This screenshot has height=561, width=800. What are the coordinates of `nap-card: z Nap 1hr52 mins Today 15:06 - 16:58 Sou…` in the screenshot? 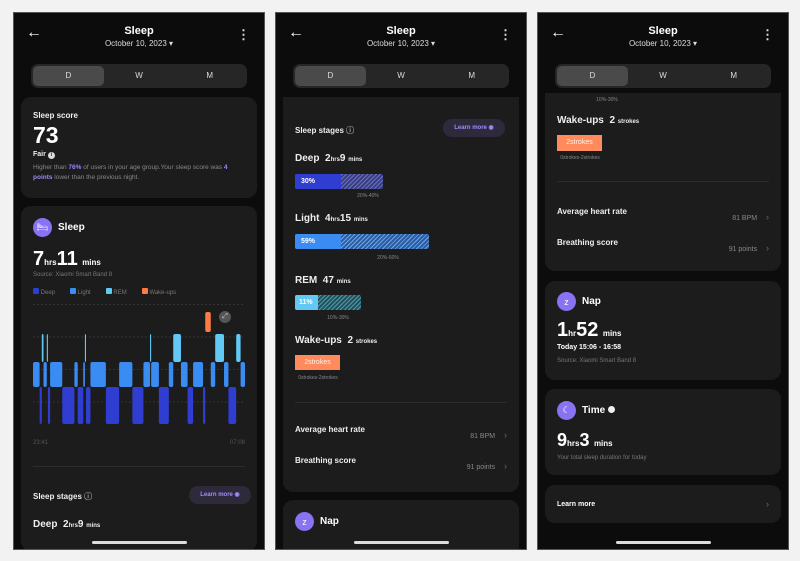 It's located at (663, 330).